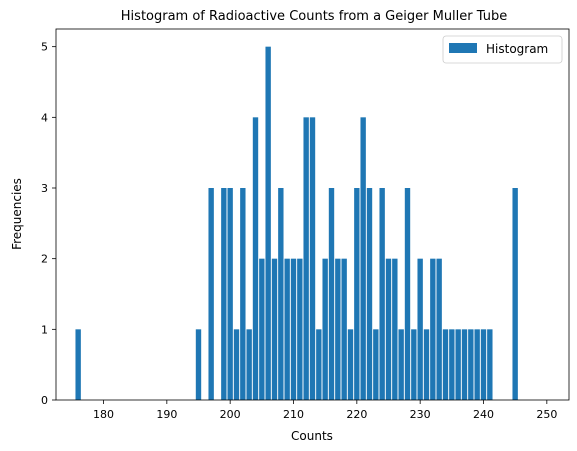 The width and height of the screenshot is (577, 451). I want to click on x-tick-label-1: 190, so click(166, 414).